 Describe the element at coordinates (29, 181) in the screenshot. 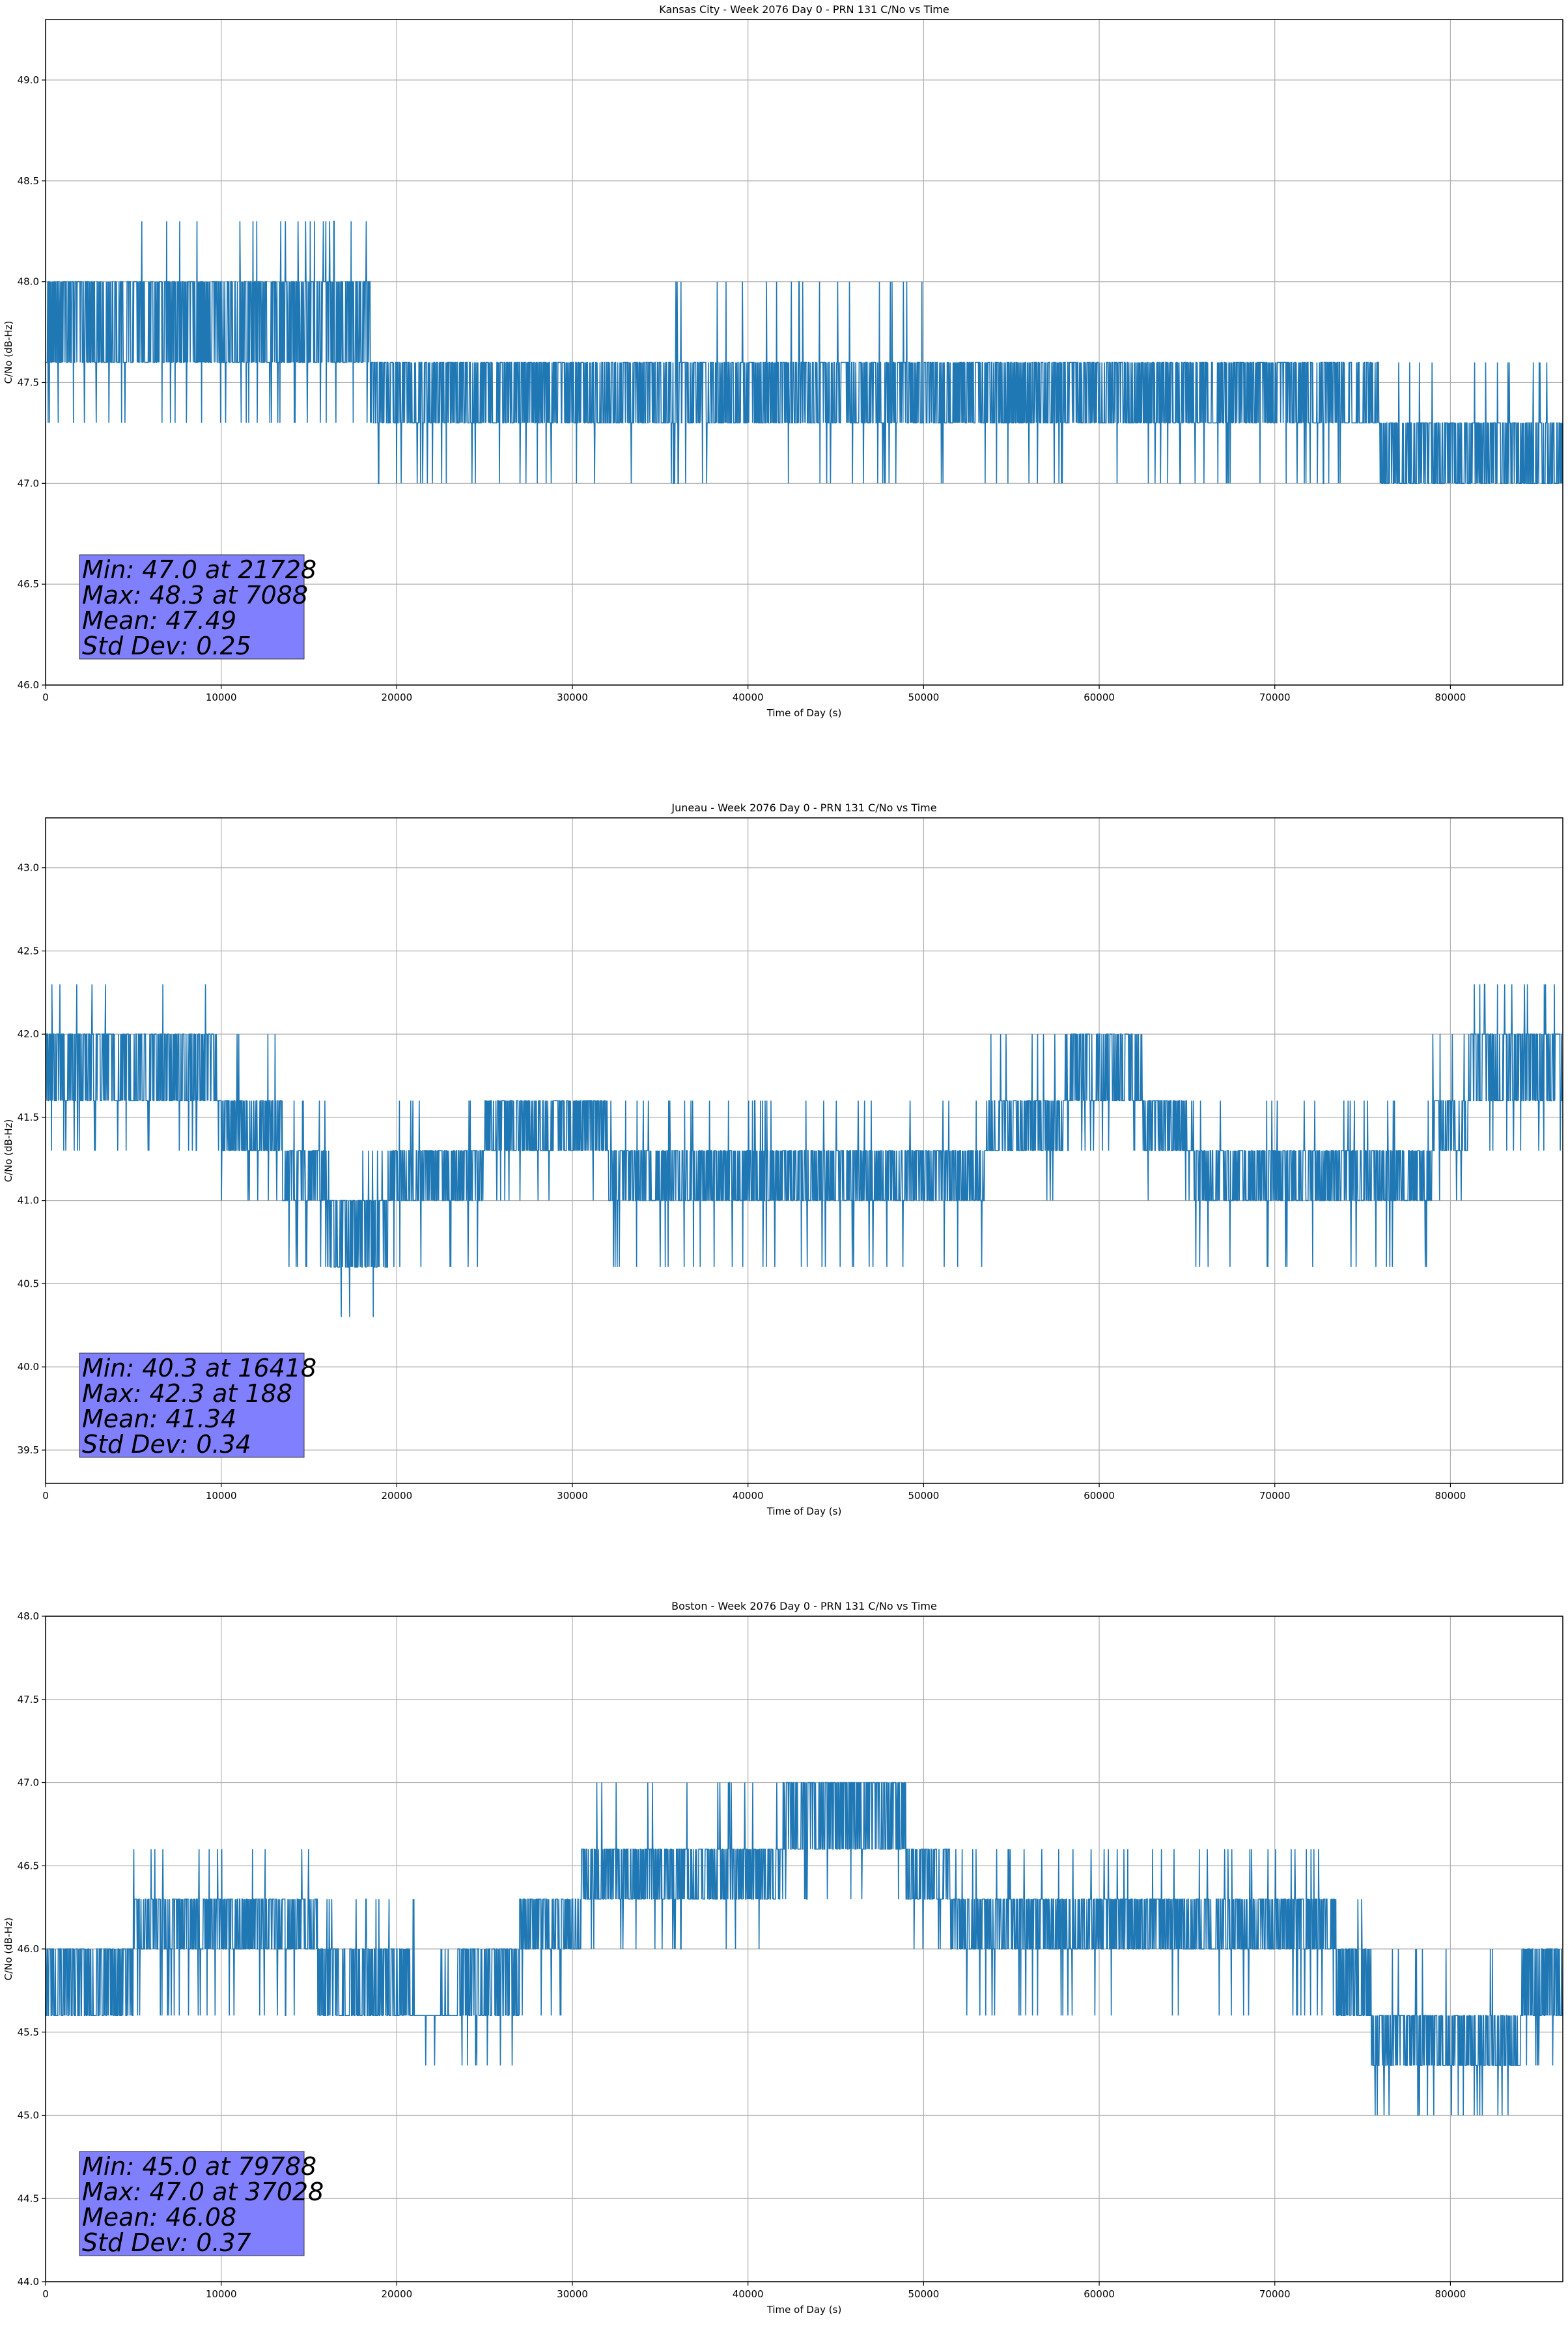

I see `y-tick-label: 48.5` at that location.